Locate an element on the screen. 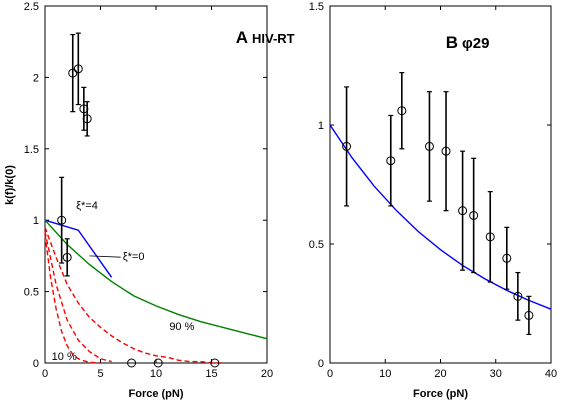  annotation-label: 10 % is located at coordinates (64, 357).